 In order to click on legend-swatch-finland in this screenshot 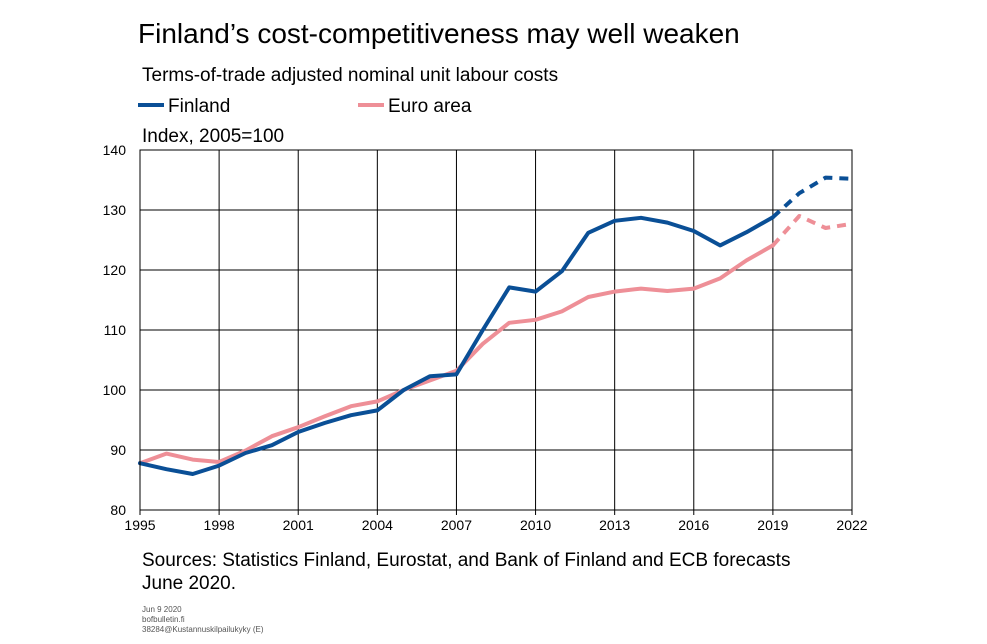, I will do `click(151, 104)`.